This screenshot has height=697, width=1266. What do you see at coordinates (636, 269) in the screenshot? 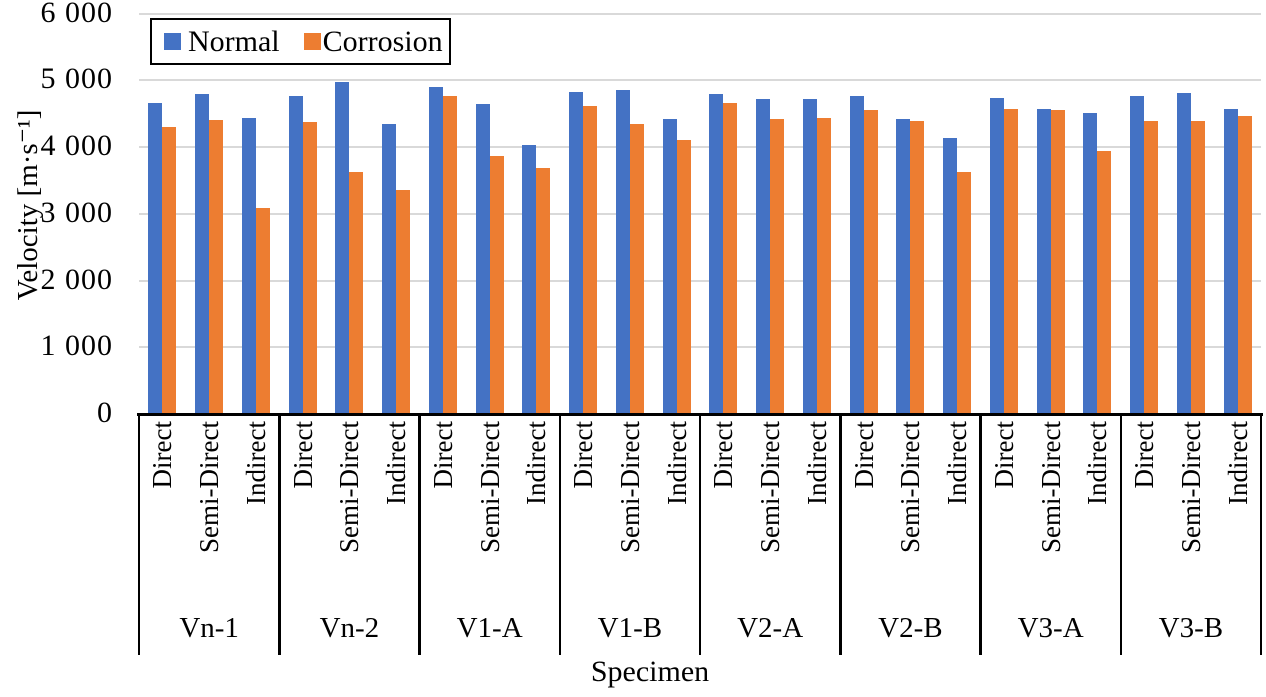
I see `bar-corrosion-V1-B-semi-direct` at bounding box center [636, 269].